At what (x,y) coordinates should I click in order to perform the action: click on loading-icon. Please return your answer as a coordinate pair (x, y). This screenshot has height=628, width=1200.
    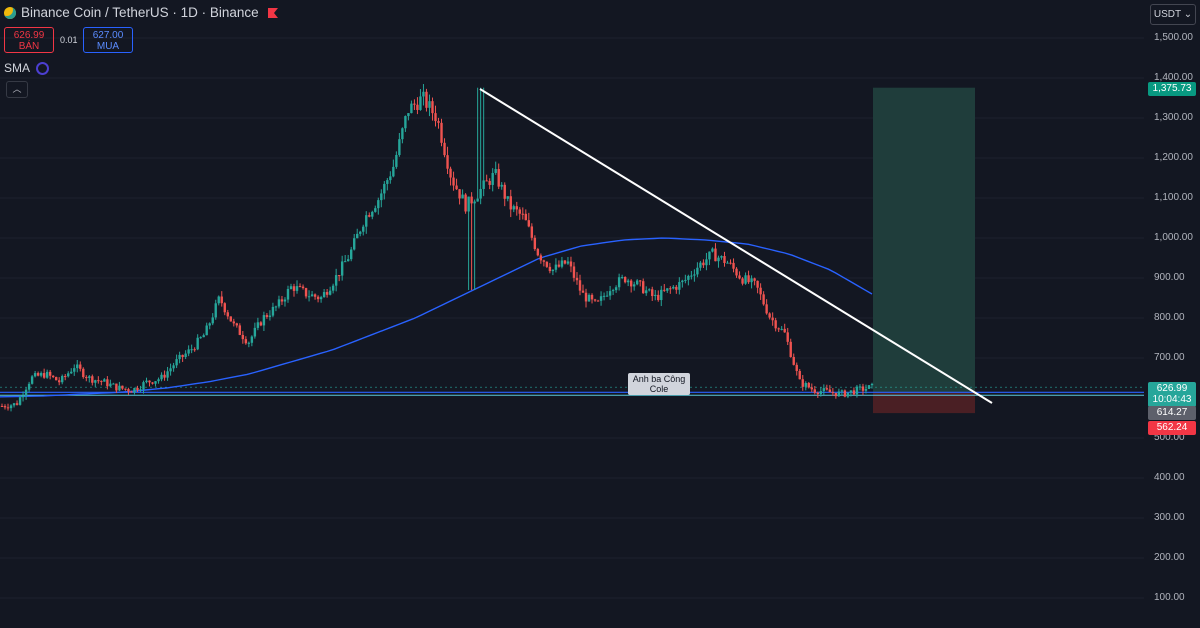
    Looking at the image, I should click on (43, 68).